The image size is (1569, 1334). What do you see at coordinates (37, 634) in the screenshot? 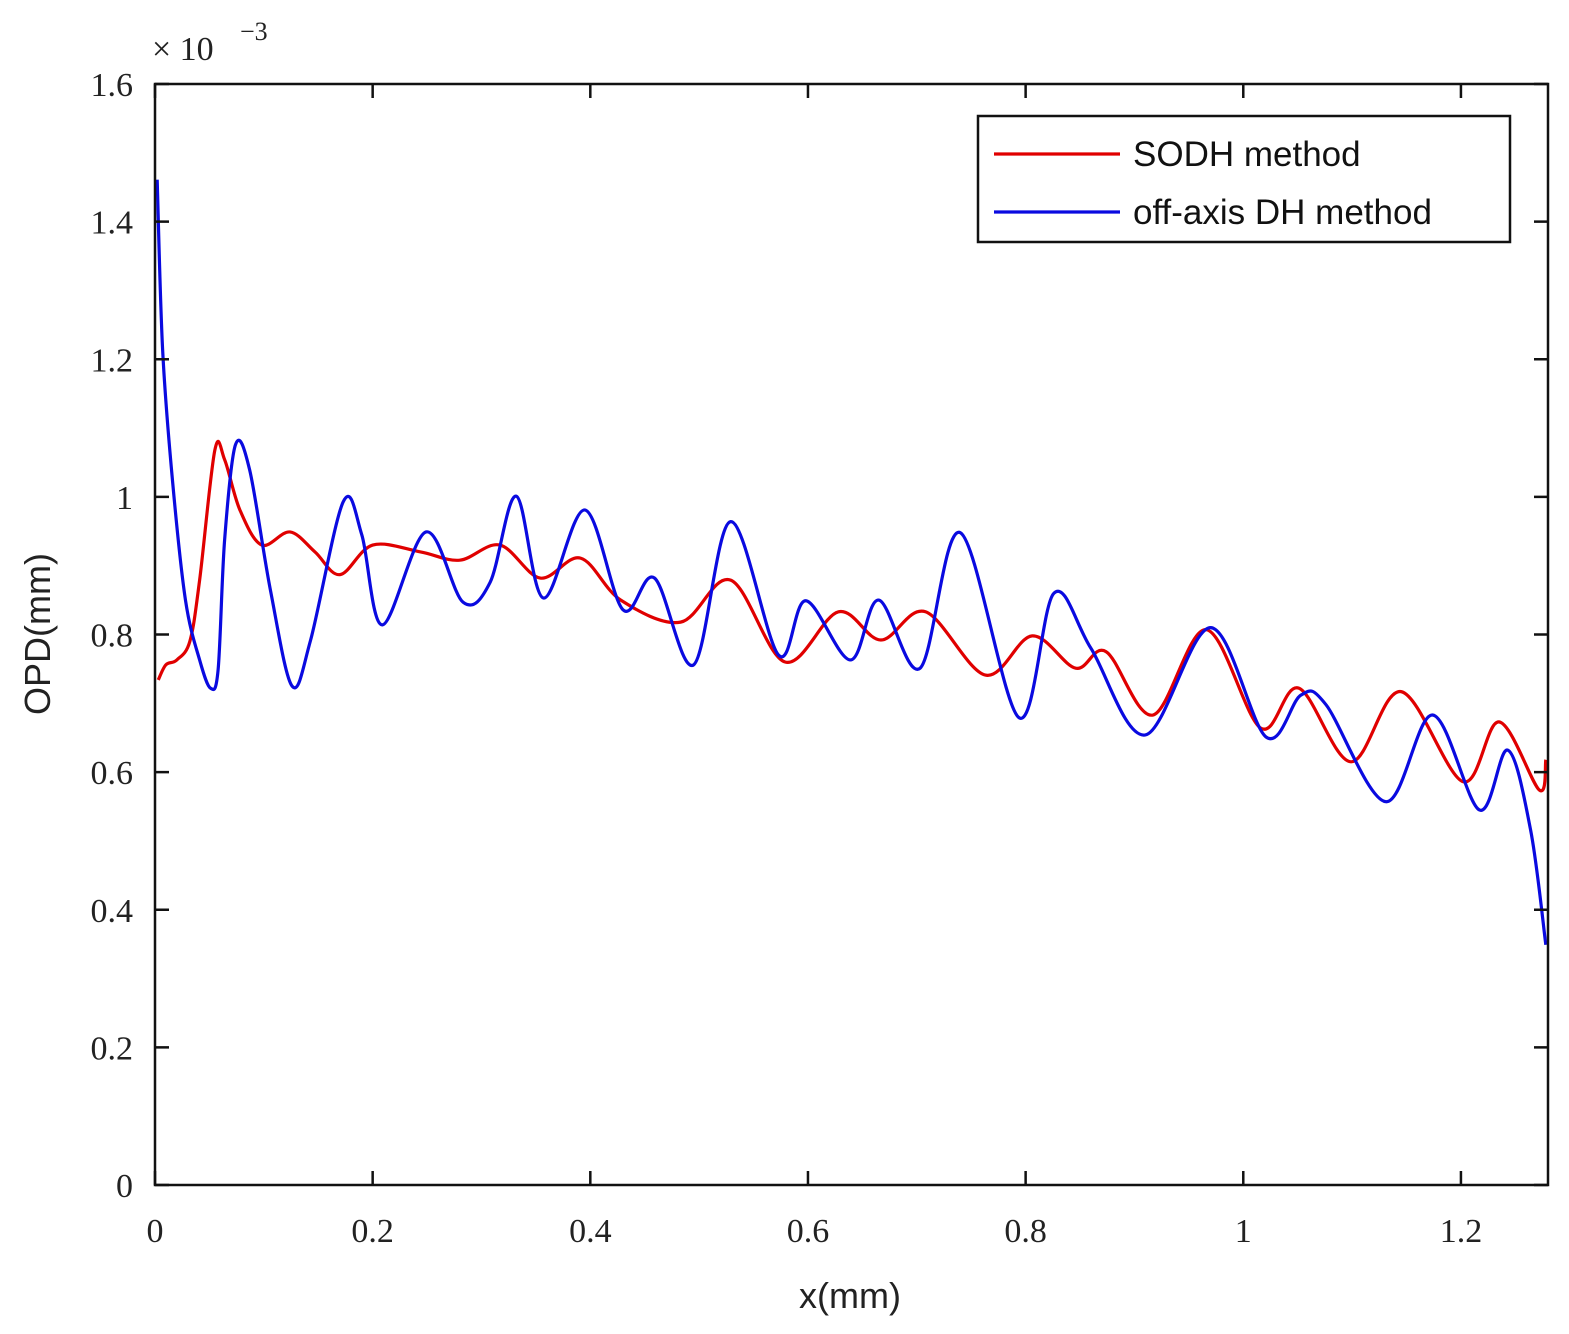
I see `y-axis-label: OPD(mm)` at bounding box center [37, 634].